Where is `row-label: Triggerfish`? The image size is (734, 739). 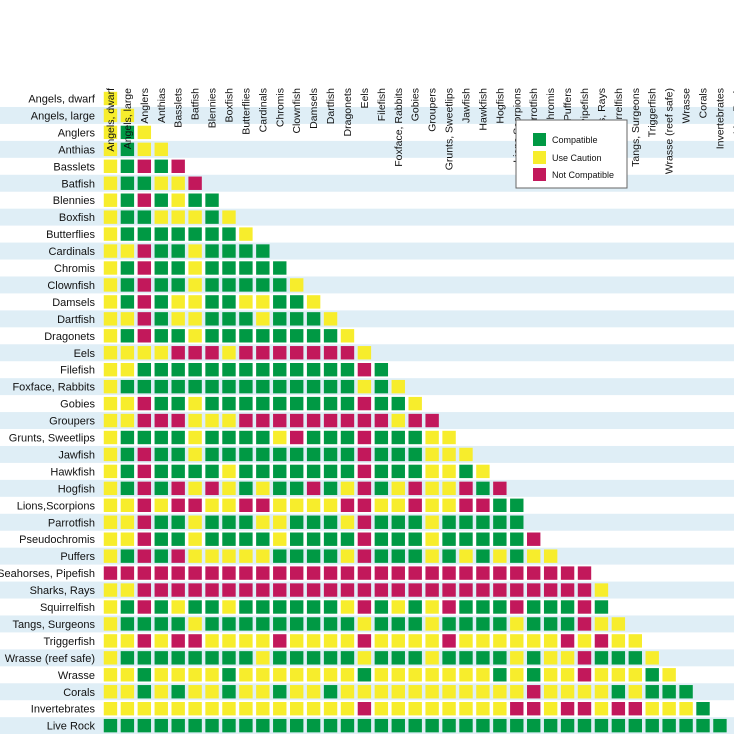 row-label: Triggerfish is located at coordinates (69, 642).